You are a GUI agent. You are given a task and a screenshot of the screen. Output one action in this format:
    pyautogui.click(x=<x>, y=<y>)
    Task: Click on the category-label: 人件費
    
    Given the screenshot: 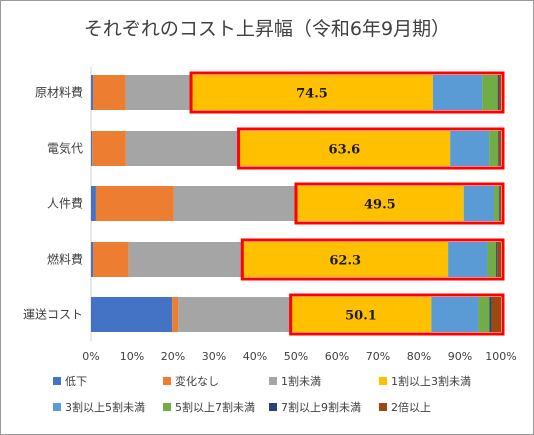 What is the action you would take?
    pyautogui.click(x=65, y=203)
    